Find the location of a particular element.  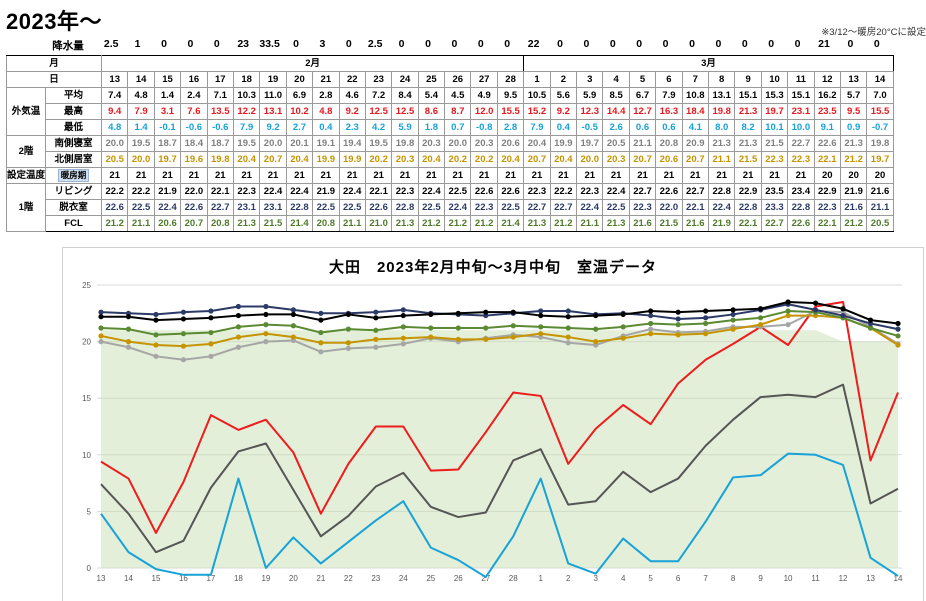

precipitation-value: 33.5 is located at coordinates (269, 44).